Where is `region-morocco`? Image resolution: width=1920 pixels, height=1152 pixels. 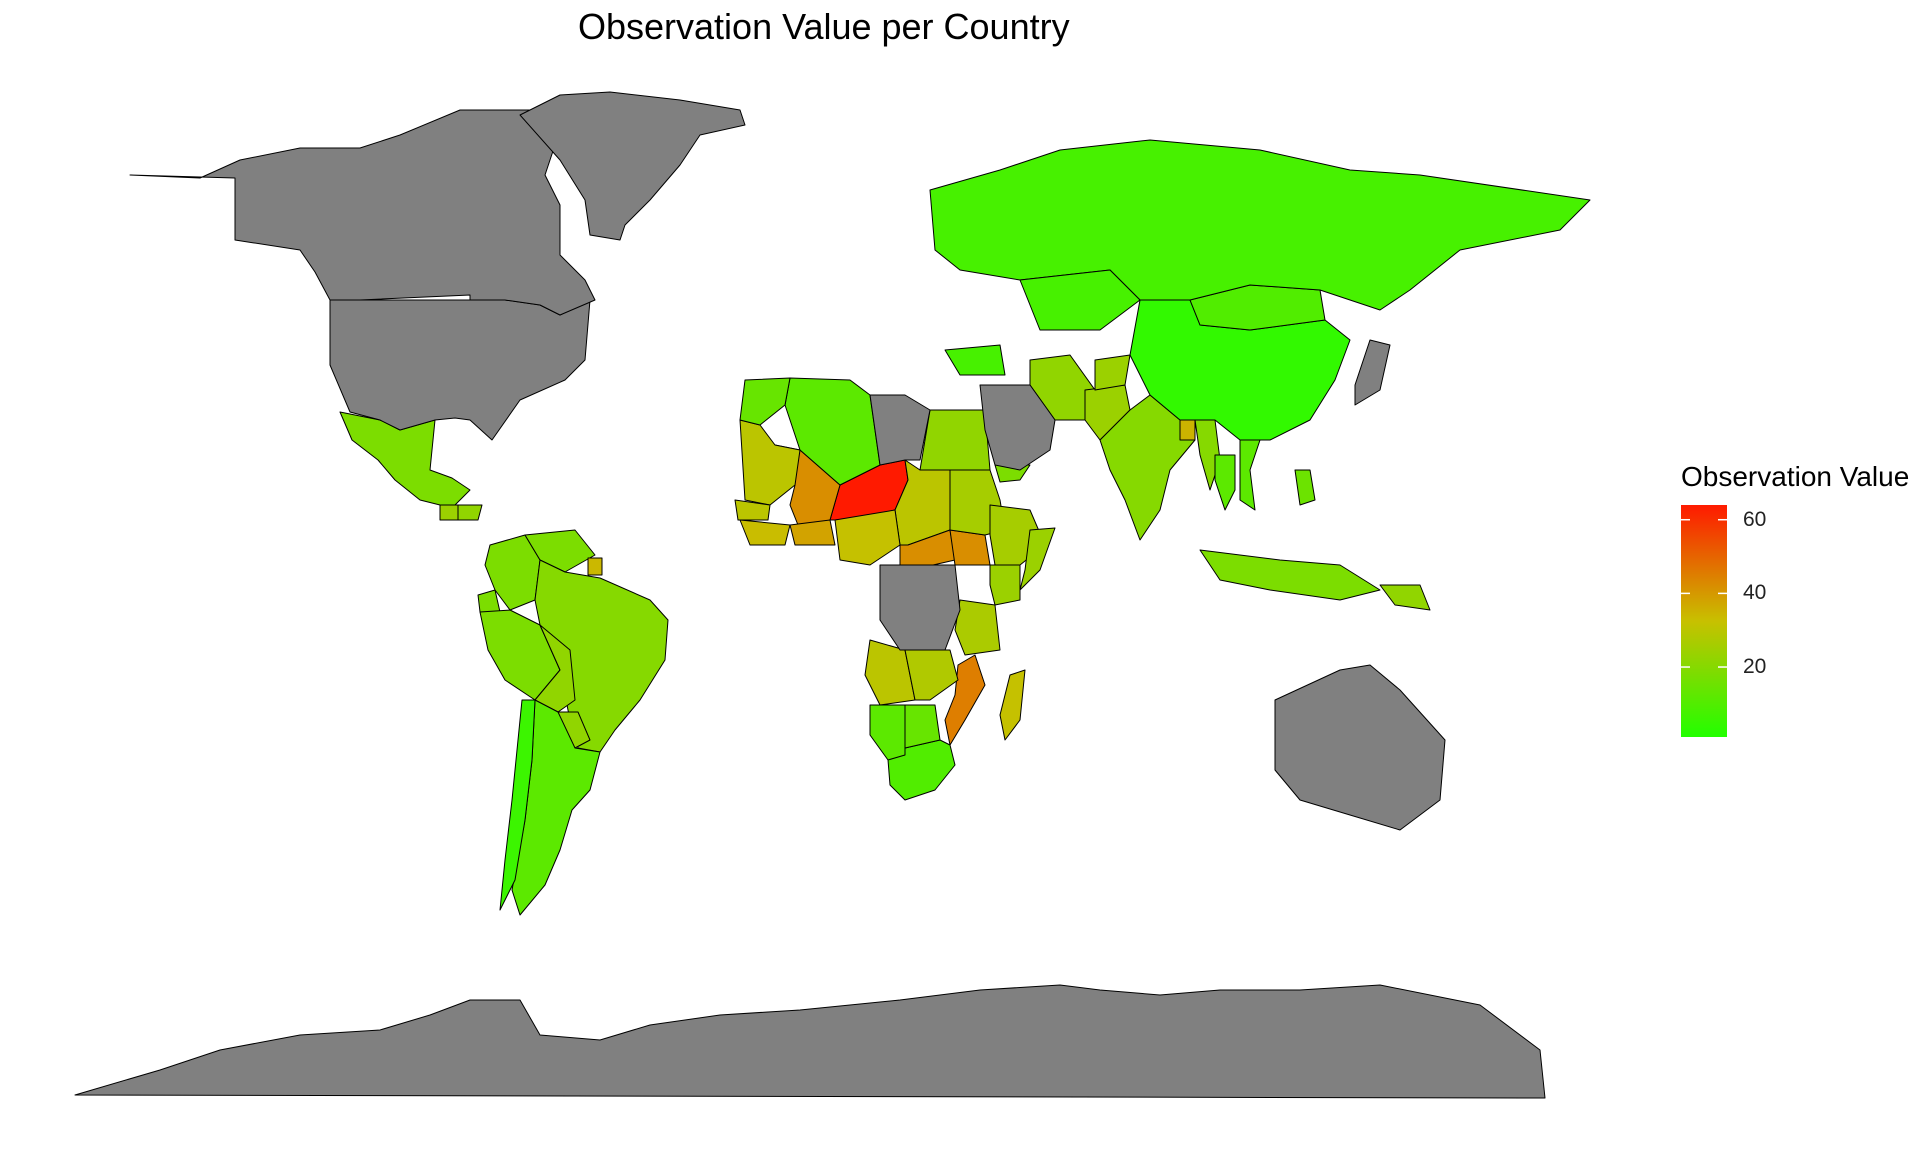 region-morocco is located at coordinates (765, 401).